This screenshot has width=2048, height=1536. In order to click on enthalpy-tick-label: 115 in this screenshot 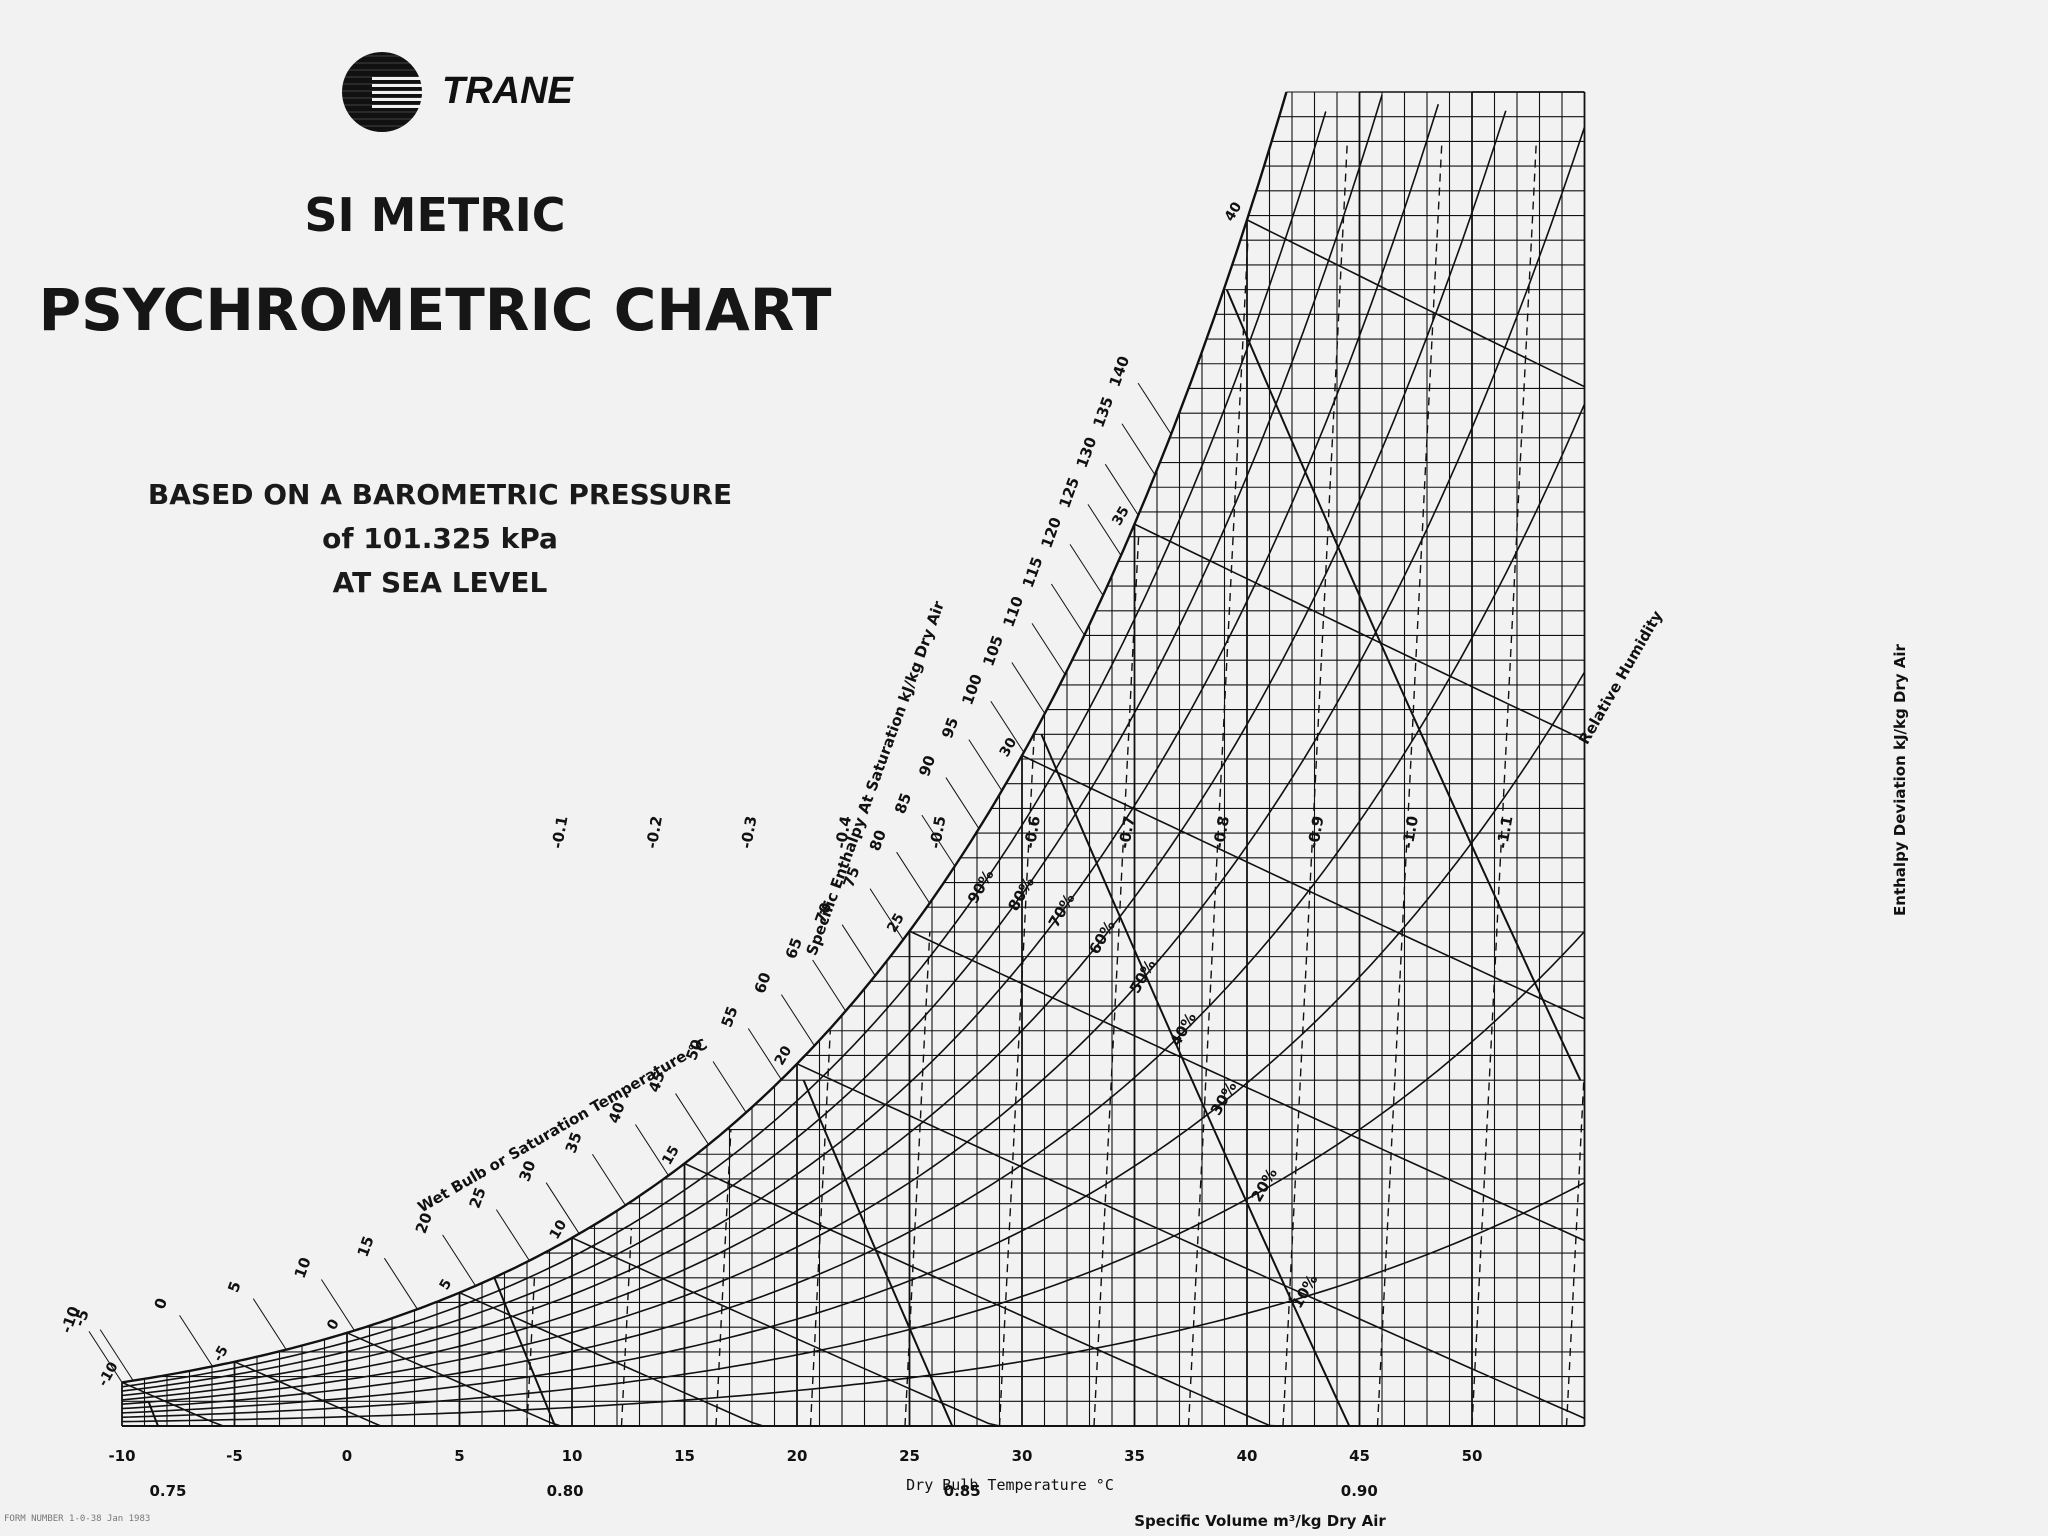, I will do `click(1033, 573)`.